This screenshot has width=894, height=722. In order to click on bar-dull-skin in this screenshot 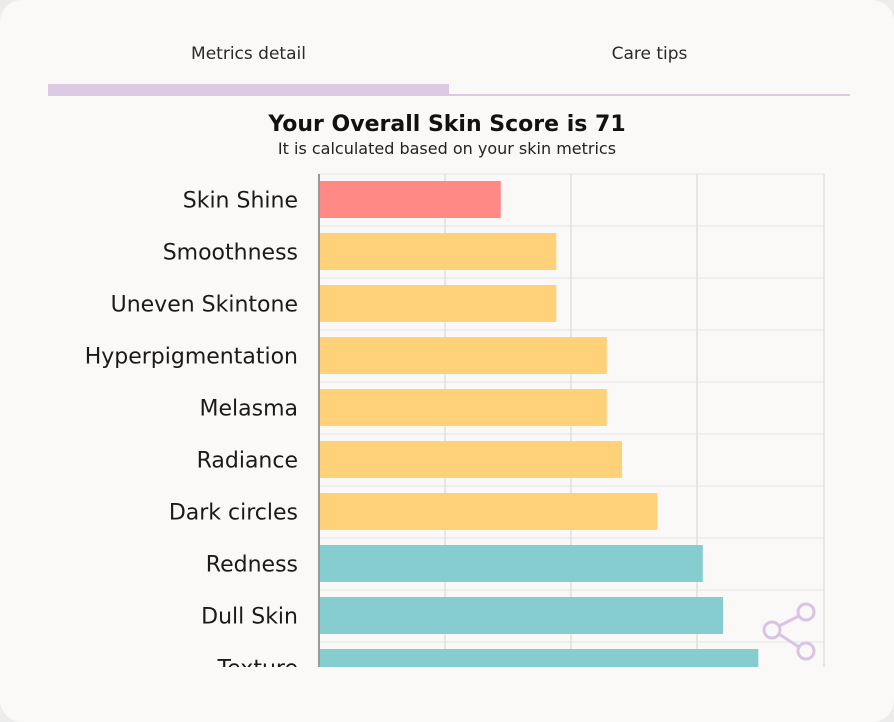, I will do `click(521, 615)`.